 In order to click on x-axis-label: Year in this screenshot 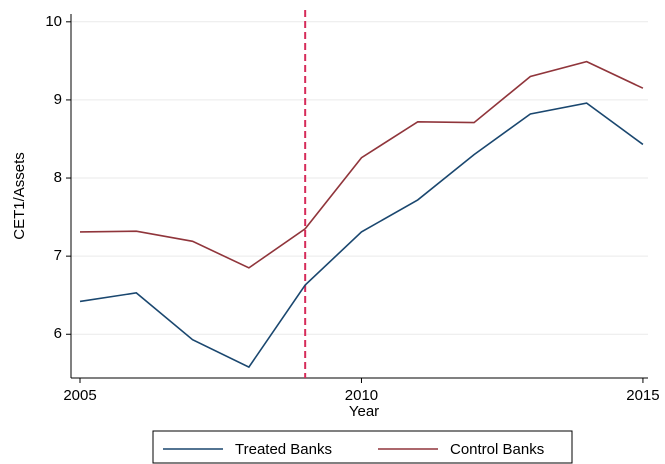, I will do `click(364, 411)`.